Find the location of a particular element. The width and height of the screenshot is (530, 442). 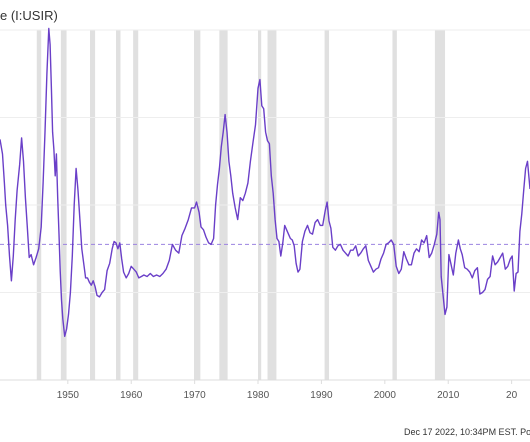

x-axis: 1950 1960 1970 1980 1990 2000 2010 20 is located at coordinates (265, 390).